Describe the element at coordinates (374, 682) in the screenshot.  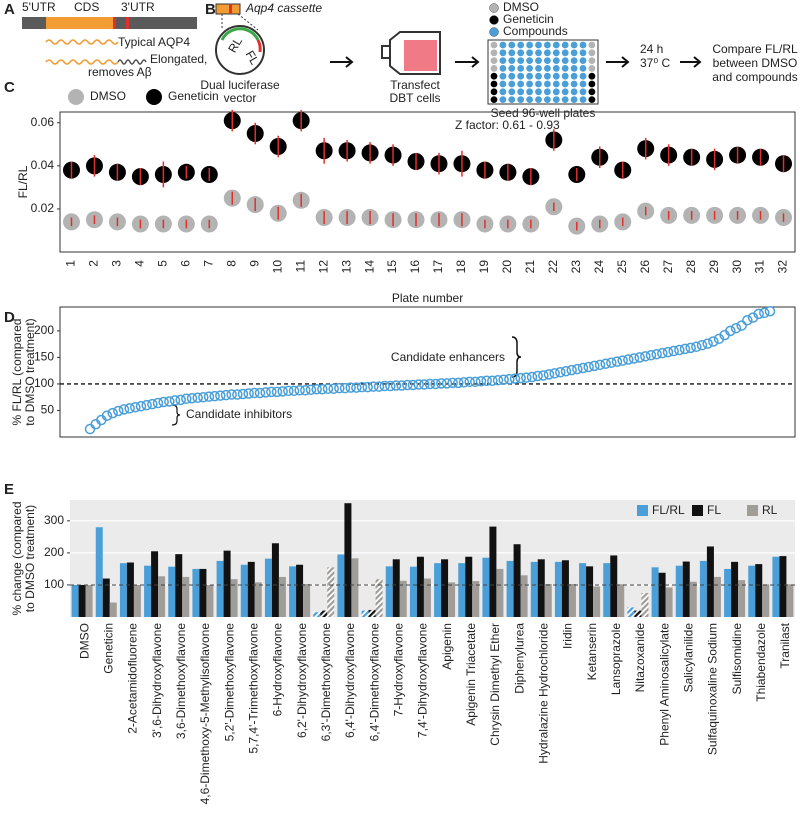
I see `x-tick-label: 6,4'-Dimethoxyflavone` at that location.